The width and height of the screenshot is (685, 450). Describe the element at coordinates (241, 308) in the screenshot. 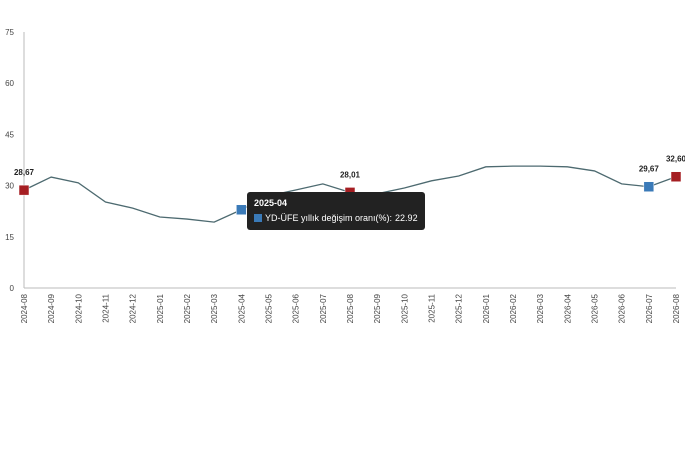

I see `x-tick-label: 2025-04` at that location.